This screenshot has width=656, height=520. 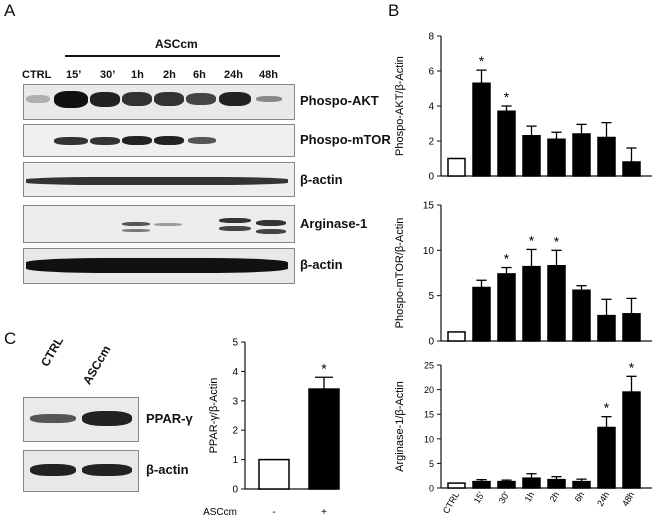 I want to click on panel-letter-c: C, so click(x=10, y=338).